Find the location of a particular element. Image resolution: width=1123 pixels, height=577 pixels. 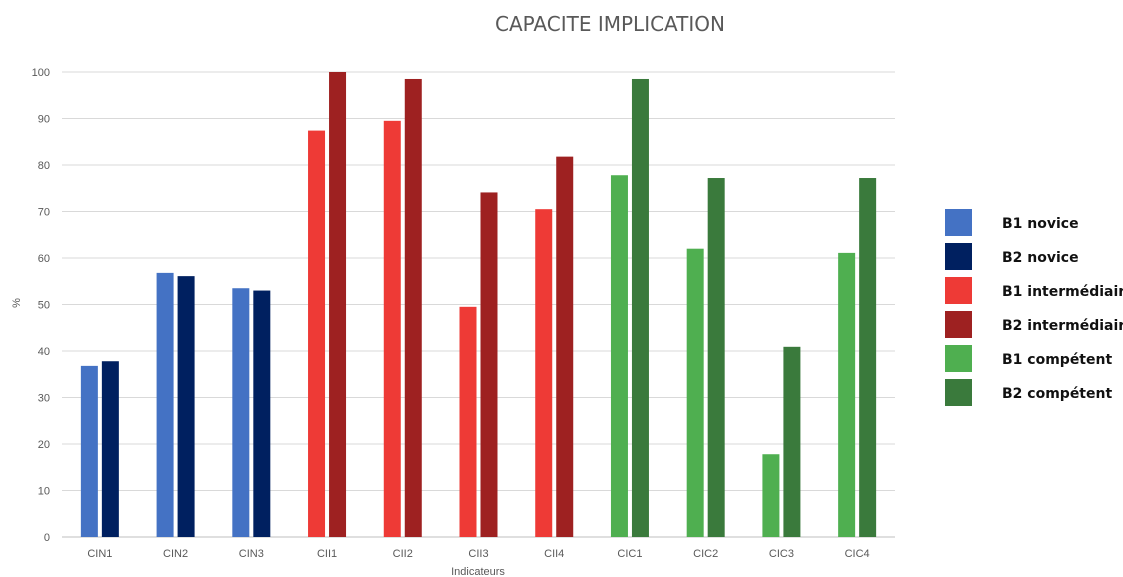

y-tick-label: 50 is located at coordinates (44, 306).